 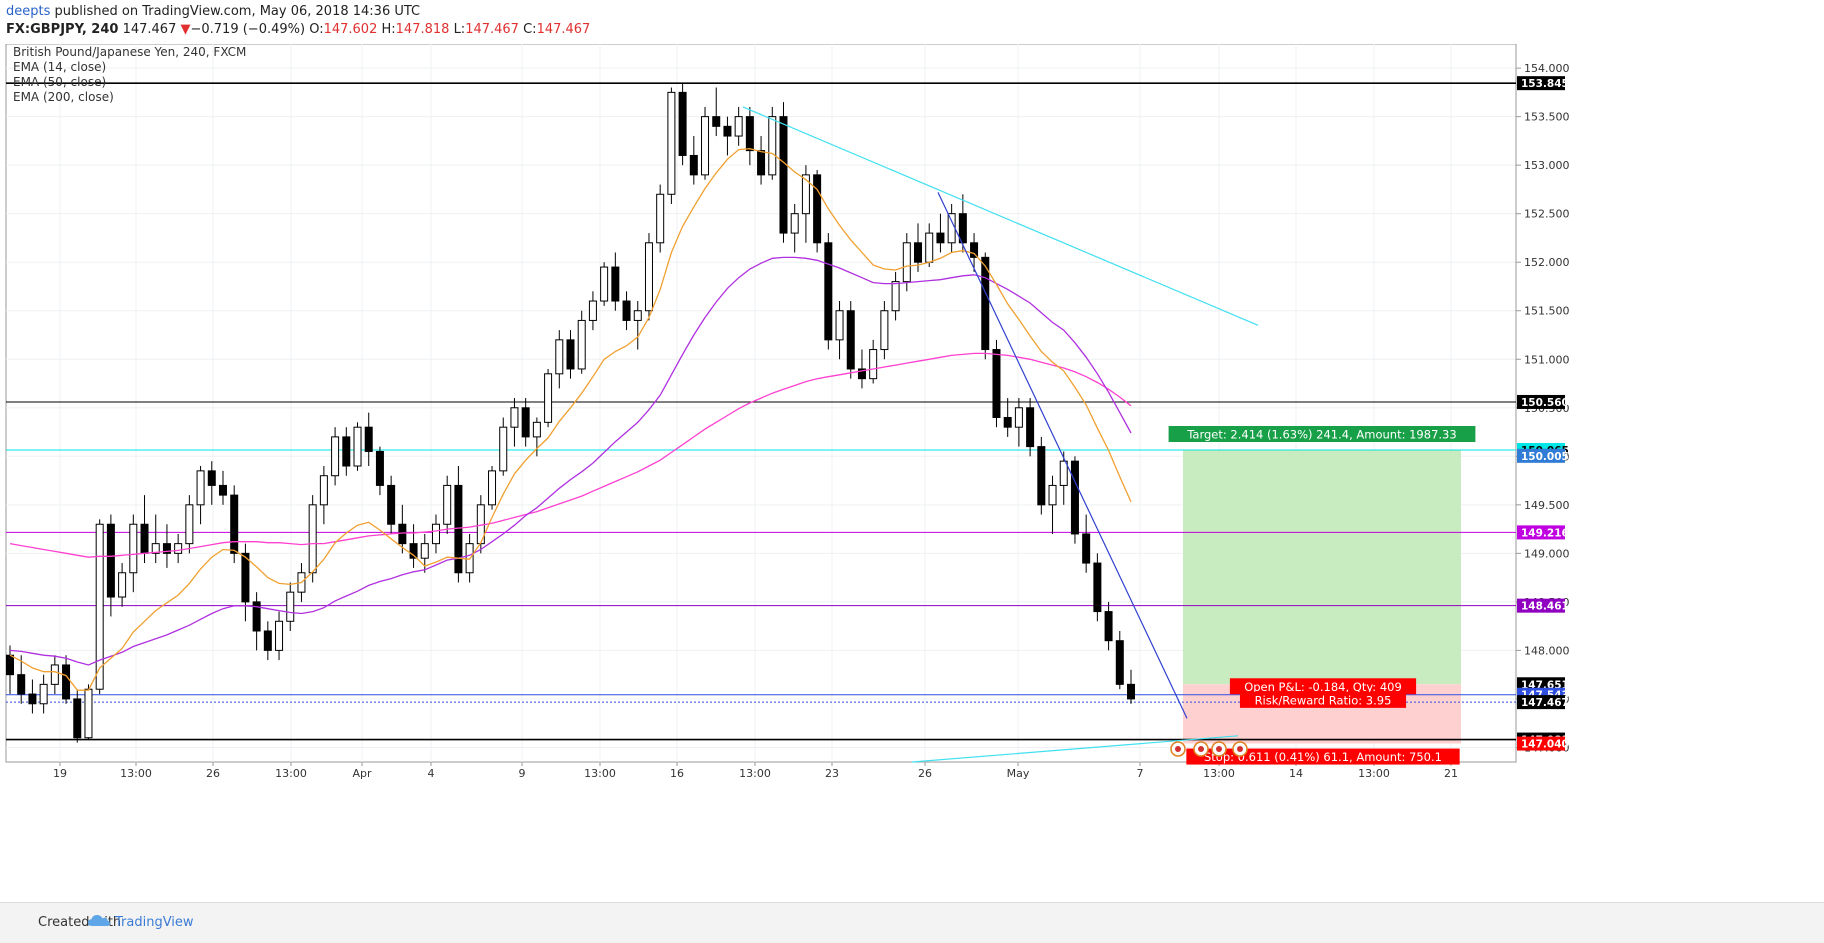 What do you see at coordinates (1323, 757) in the screenshot?
I see `stop-label-text: Stop: 0.611 (0.41%) 61.1, Amount: 750.1` at bounding box center [1323, 757].